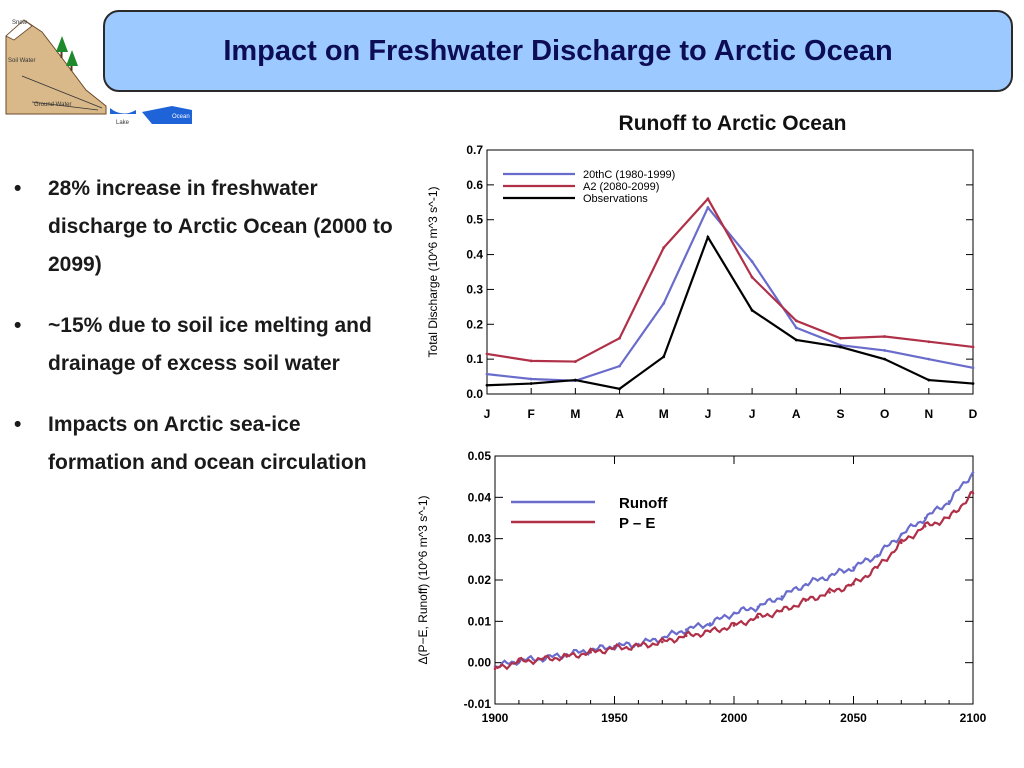  Describe the element at coordinates (52, 105) in the screenshot. I see `logo-label-ground-water: Ground Water` at that location.